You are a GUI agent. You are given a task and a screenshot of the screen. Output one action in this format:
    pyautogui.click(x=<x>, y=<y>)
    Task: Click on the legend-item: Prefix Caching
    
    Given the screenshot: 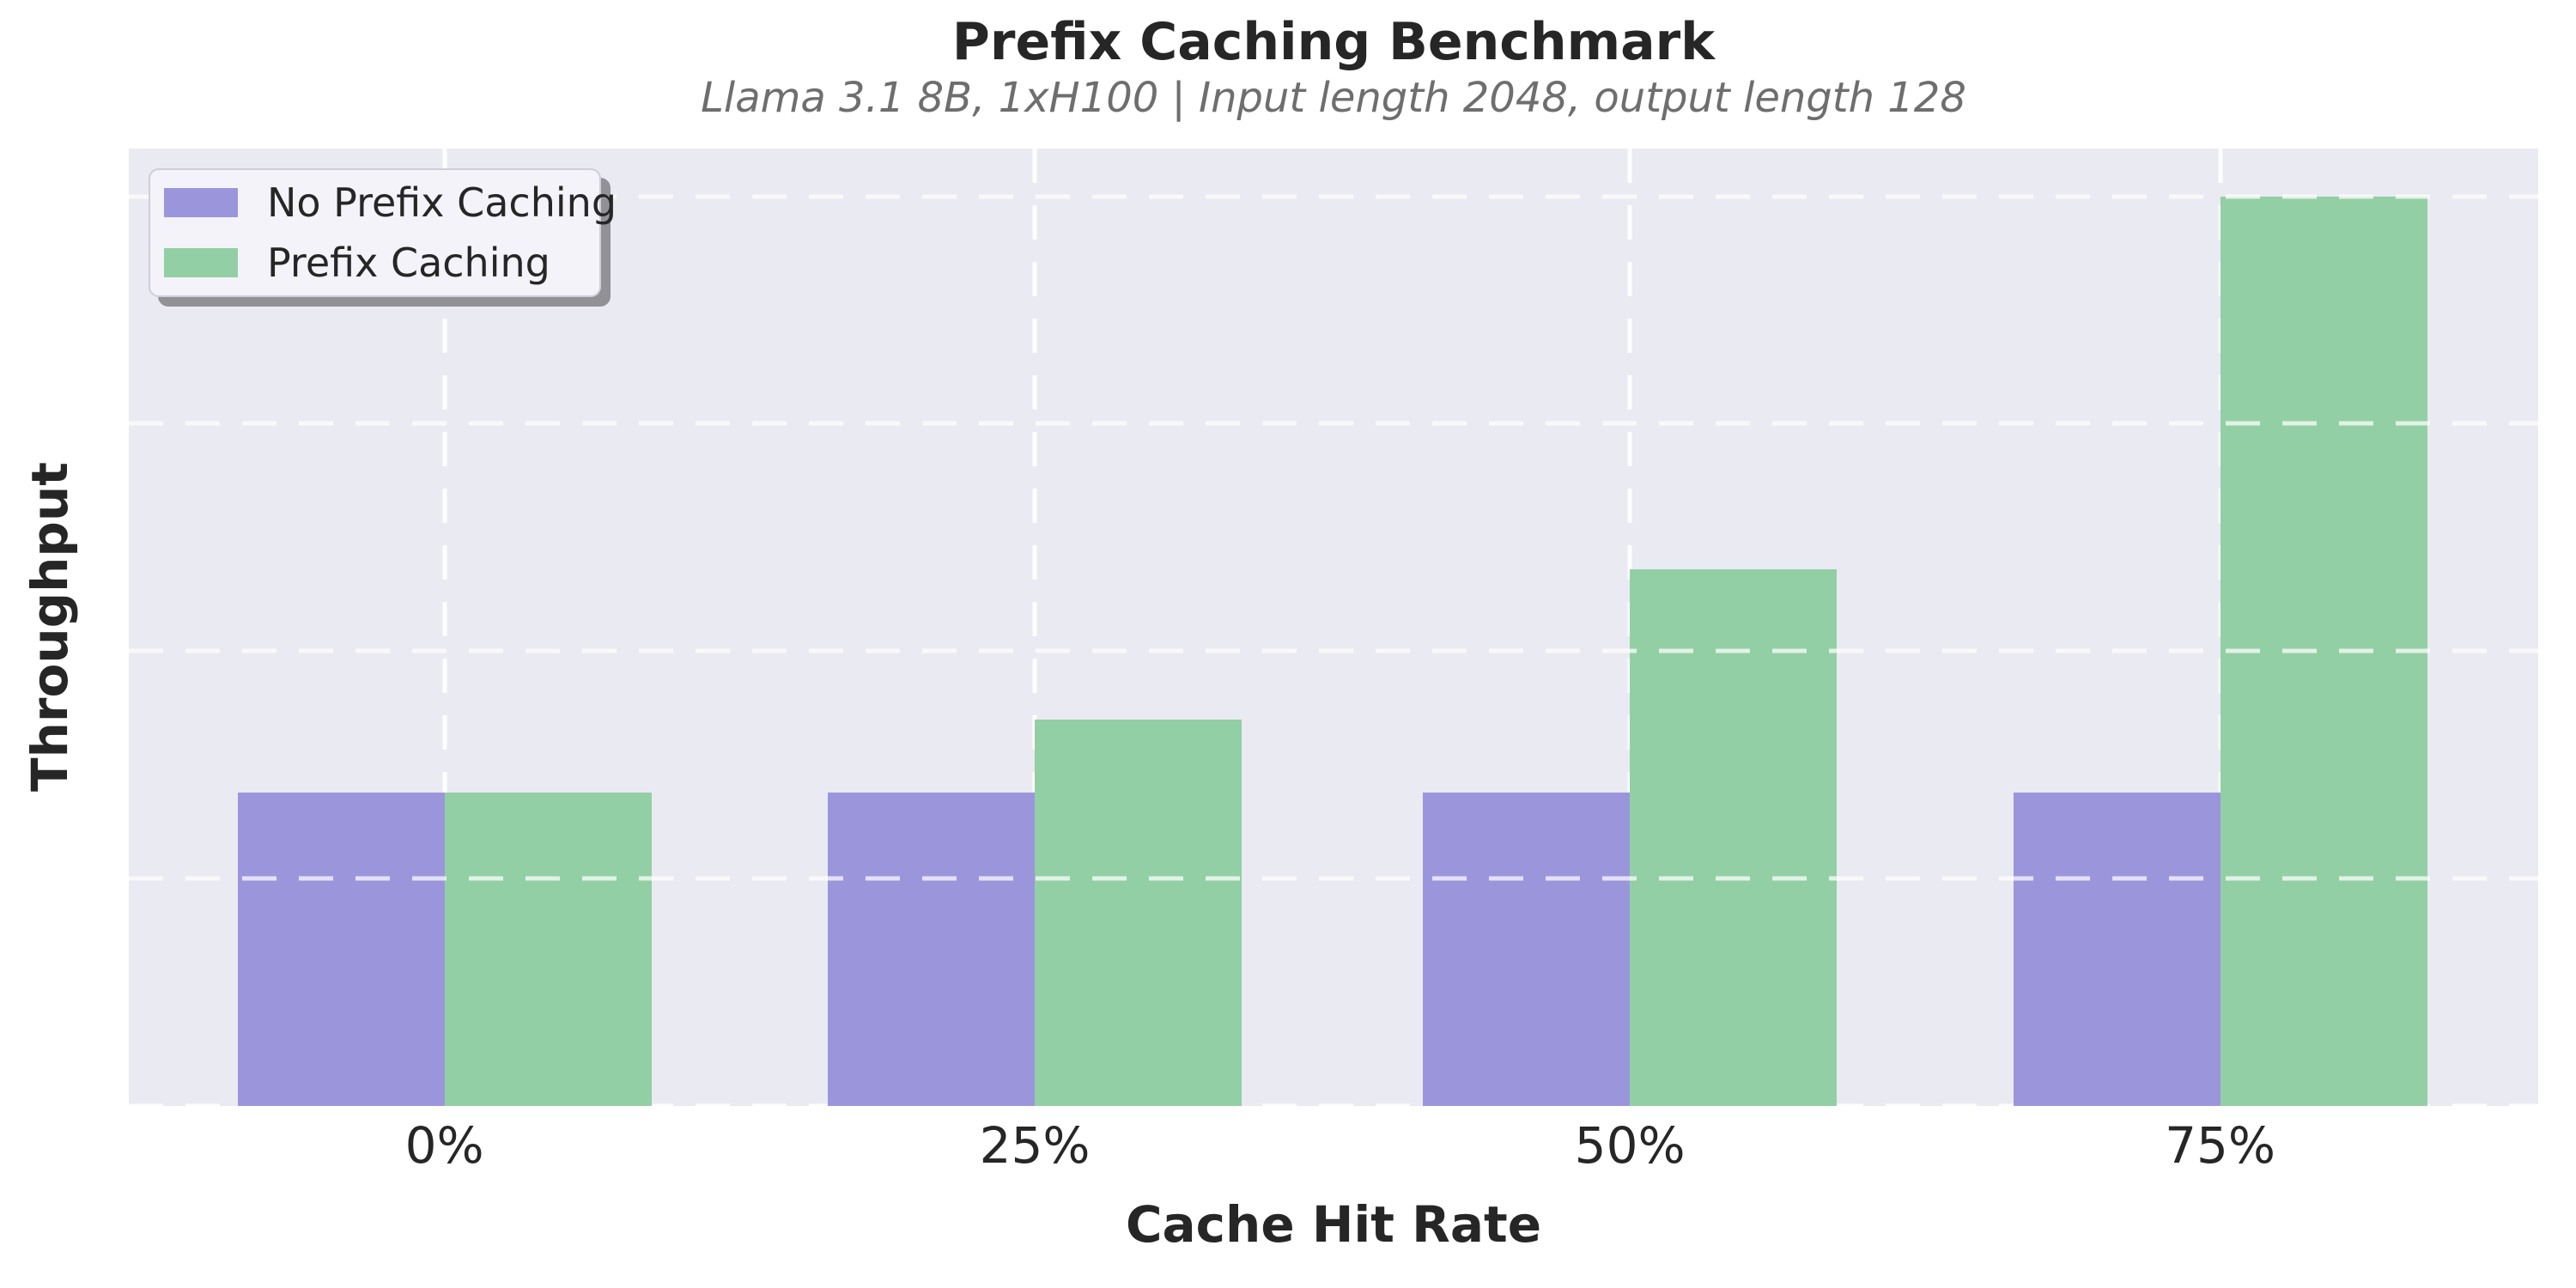 What is the action you would take?
    pyautogui.click(x=381, y=263)
    